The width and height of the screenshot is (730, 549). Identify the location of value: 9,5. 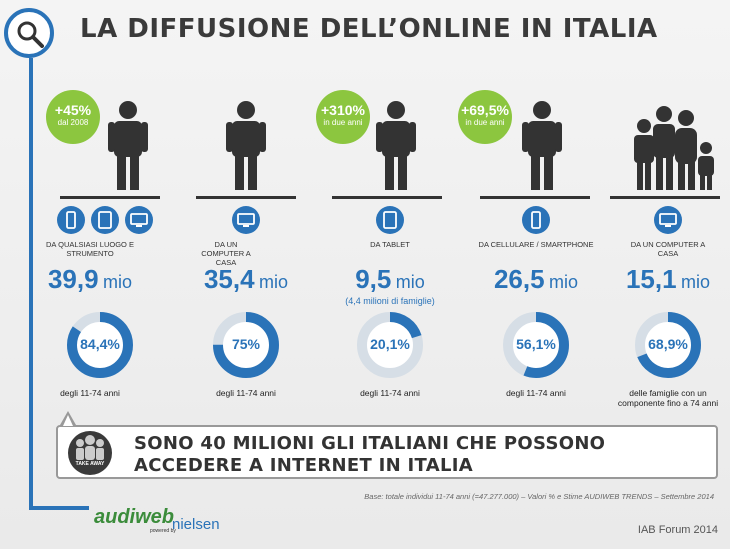
(373, 279).